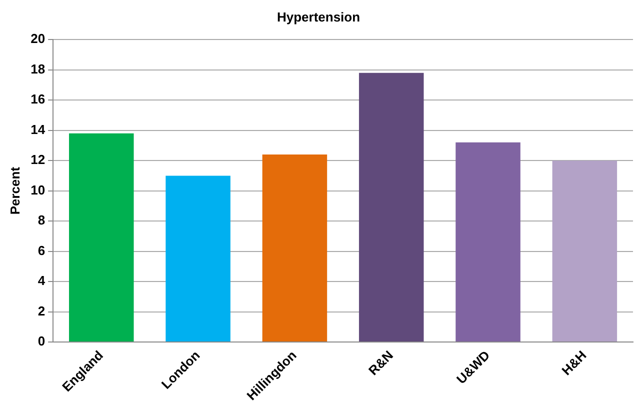  What do you see at coordinates (38, 99) in the screenshot?
I see `y-tick-label: 16` at bounding box center [38, 99].